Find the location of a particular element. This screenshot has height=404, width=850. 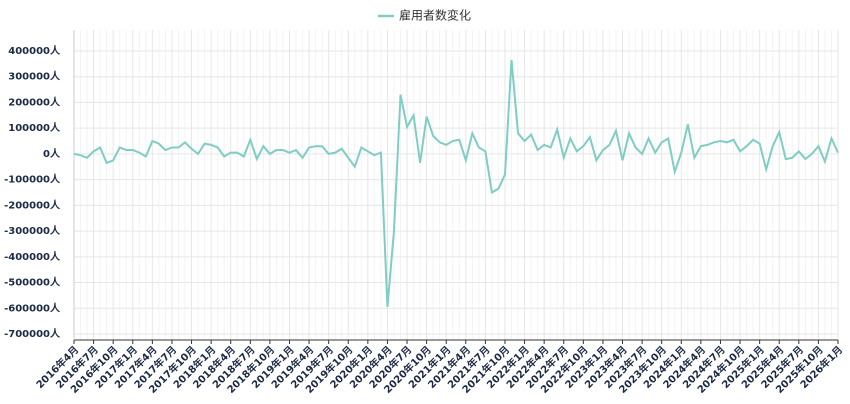

legend-item: 雇用者数変化 is located at coordinates (424, 15).